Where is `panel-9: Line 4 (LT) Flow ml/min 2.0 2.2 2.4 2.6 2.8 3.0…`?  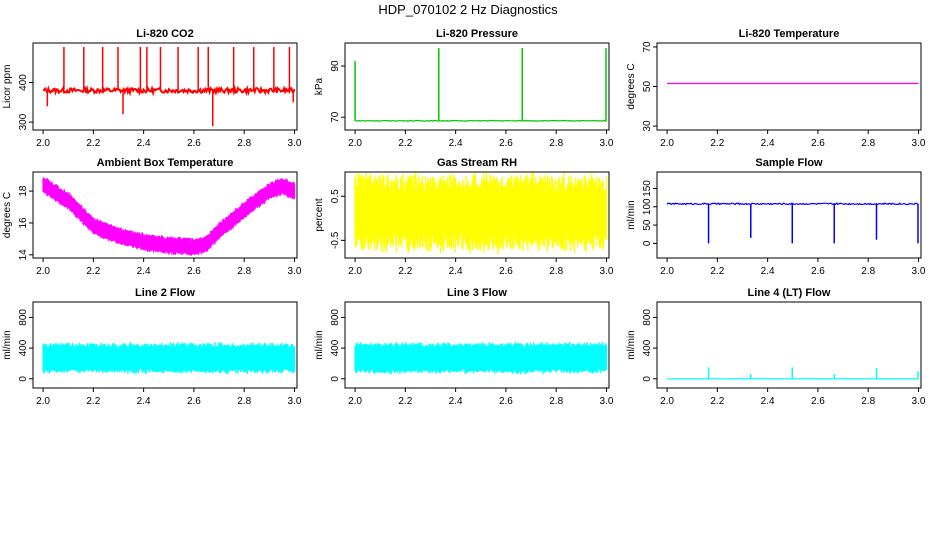
panel-9: Line 4 (LT) Flow ml/min 2.0 2.2 2.4 2.6 2.8 3.0… is located at coordinates (776, 347).